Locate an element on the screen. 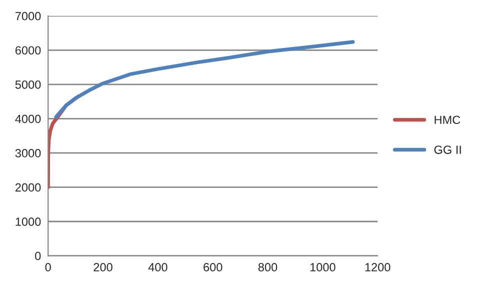 Image resolution: width=481 pixels, height=289 pixels. y-tick-label: 6000 is located at coordinates (28, 50).